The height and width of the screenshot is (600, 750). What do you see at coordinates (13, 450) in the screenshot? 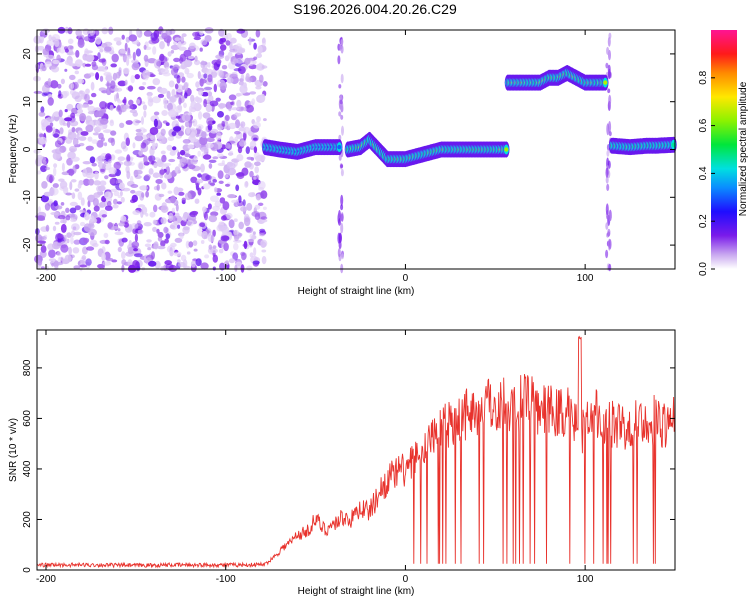
I see `snr-y-label: SNR (10 * v/v)` at bounding box center [13, 450].